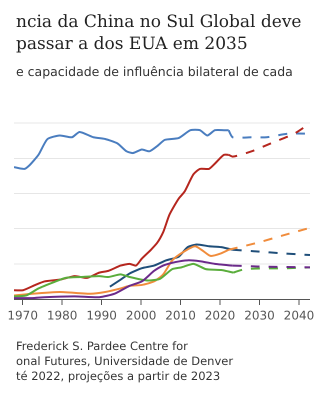  What do you see at coordinates (180, 315) in the screenshot?
I see `x-tick-label: 2010` at bounding box center [180, 315].